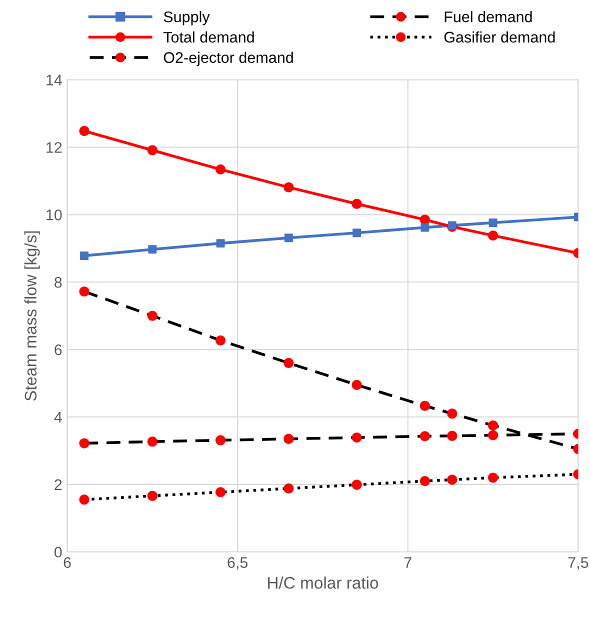  Describe the element at coordinates (578, 563) in the screenshot. I see `x-tick-label: 7,5` at that location.